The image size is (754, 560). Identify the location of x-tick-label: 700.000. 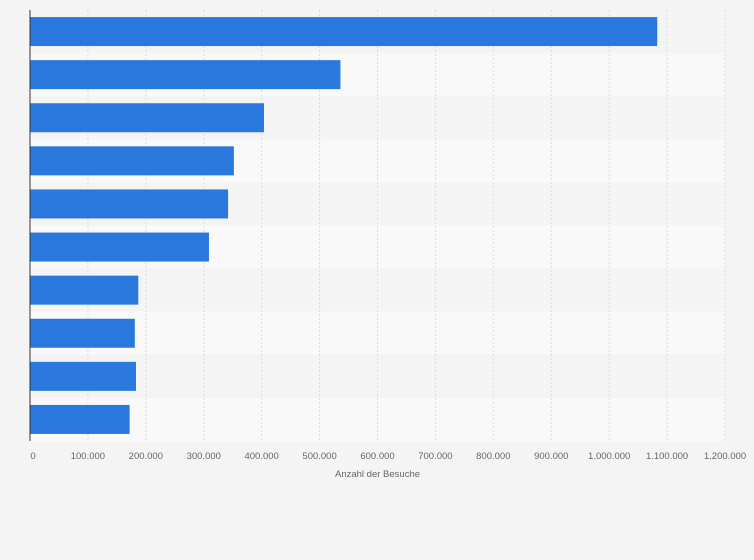
(435, 456).